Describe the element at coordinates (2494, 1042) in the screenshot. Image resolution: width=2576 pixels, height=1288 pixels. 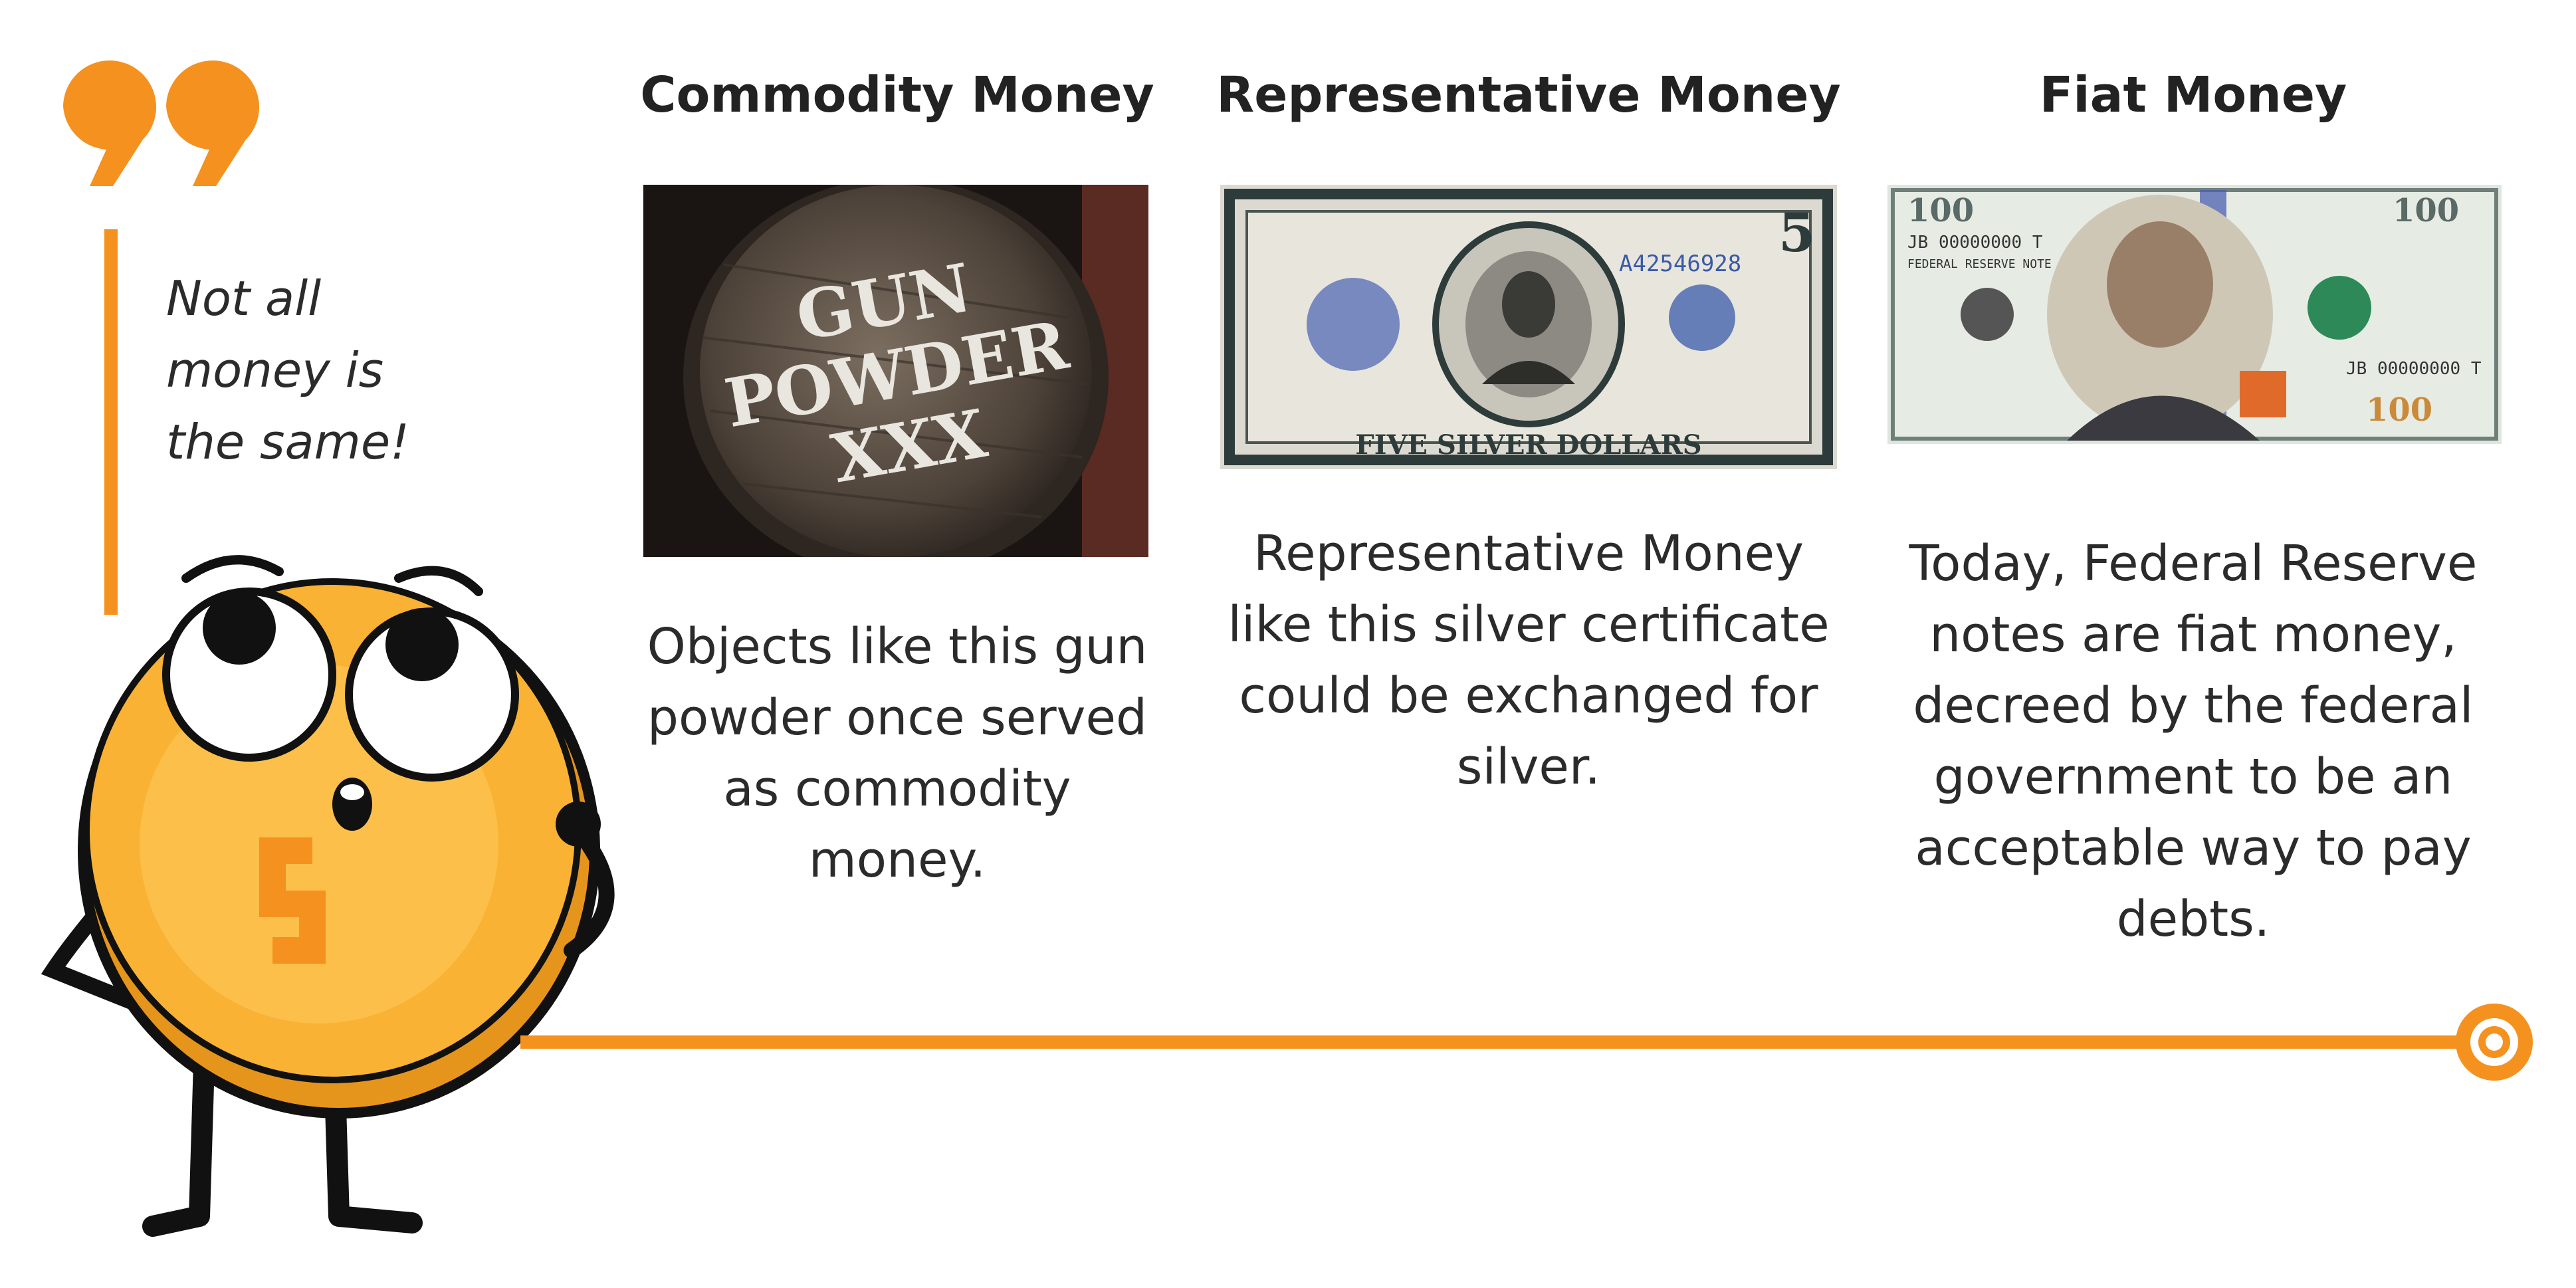
I see `timeline-end-icon` at that location.